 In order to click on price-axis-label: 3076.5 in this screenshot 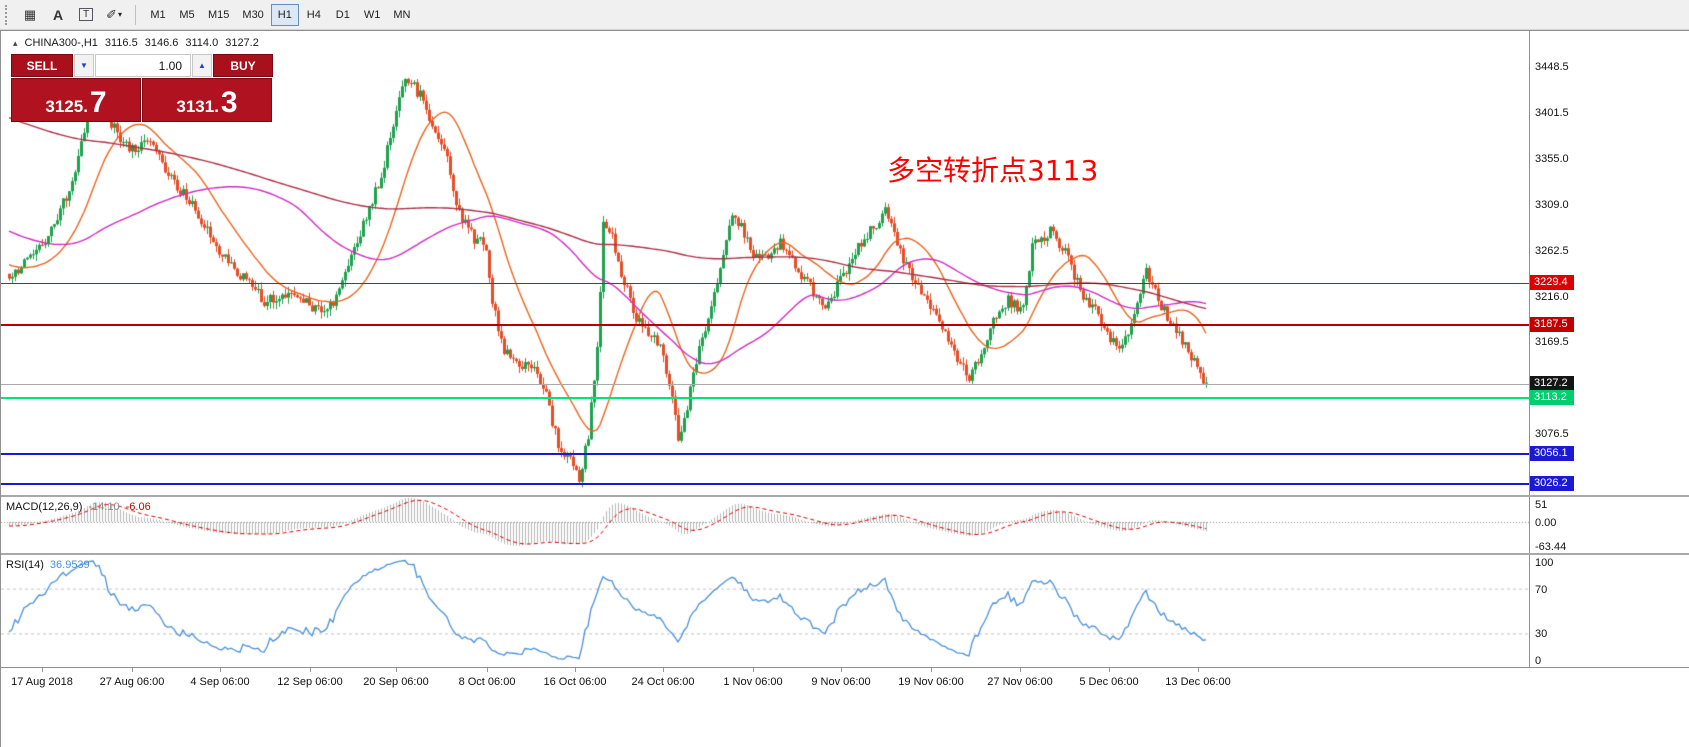, I will do `click(1552, 434)`.